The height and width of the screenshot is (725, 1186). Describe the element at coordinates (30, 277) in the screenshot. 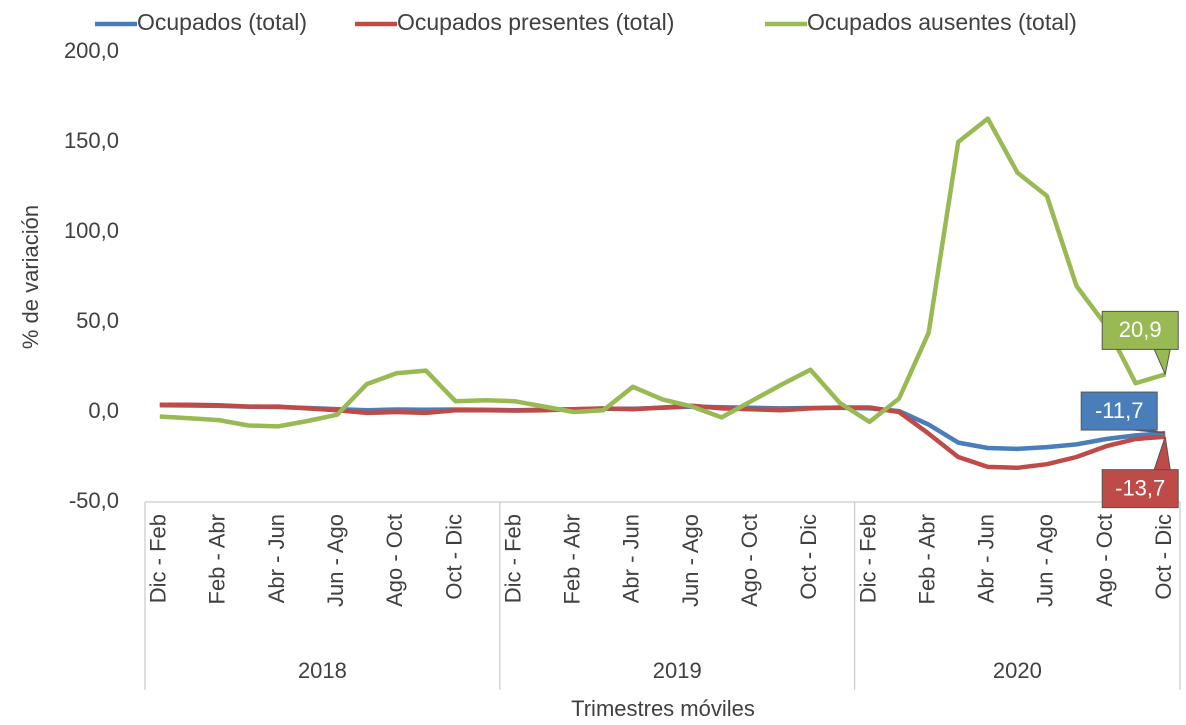

I see `y-axis-title: % de variación` at that location.